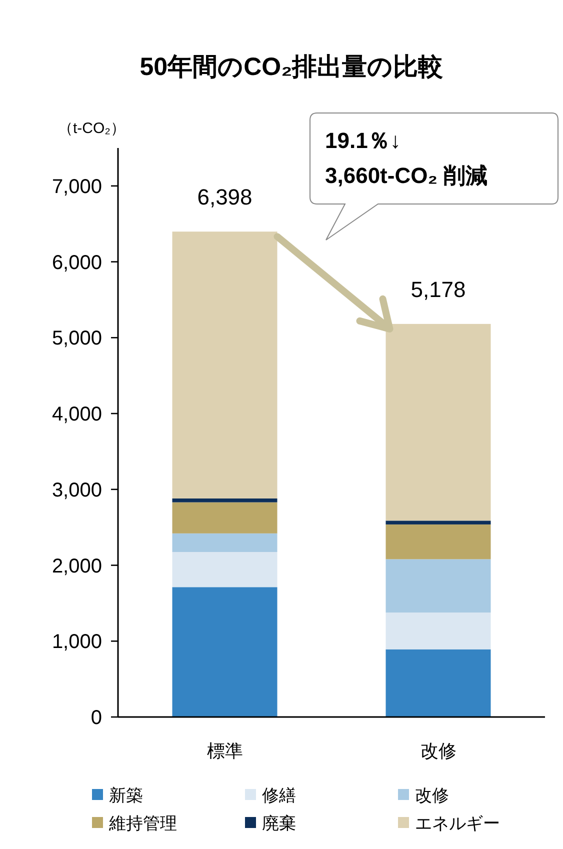  What do you see at coordinates (279, 823) in the screenshot?
I see `legend-label: 廃棄` at bounding box center [279, 823].